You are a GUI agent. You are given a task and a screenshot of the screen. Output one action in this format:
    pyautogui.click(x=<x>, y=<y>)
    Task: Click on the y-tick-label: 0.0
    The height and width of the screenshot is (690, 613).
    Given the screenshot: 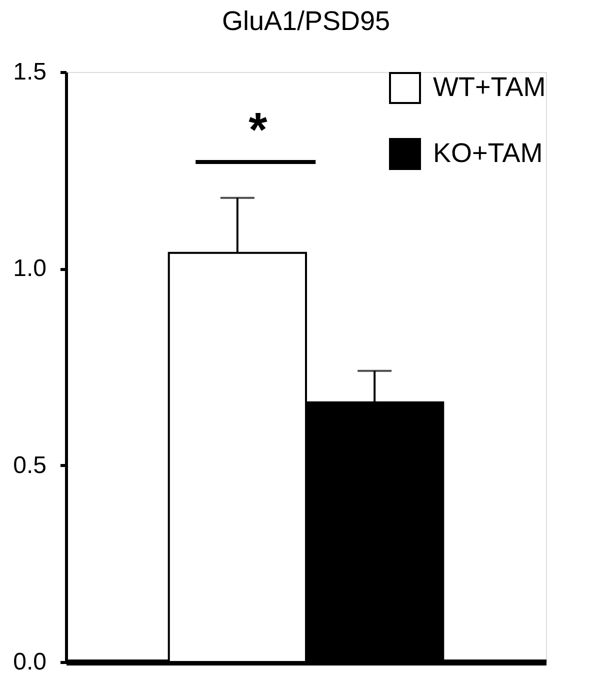 What is the action you would take?
    pyautogui.click(x=29, y=662)
    